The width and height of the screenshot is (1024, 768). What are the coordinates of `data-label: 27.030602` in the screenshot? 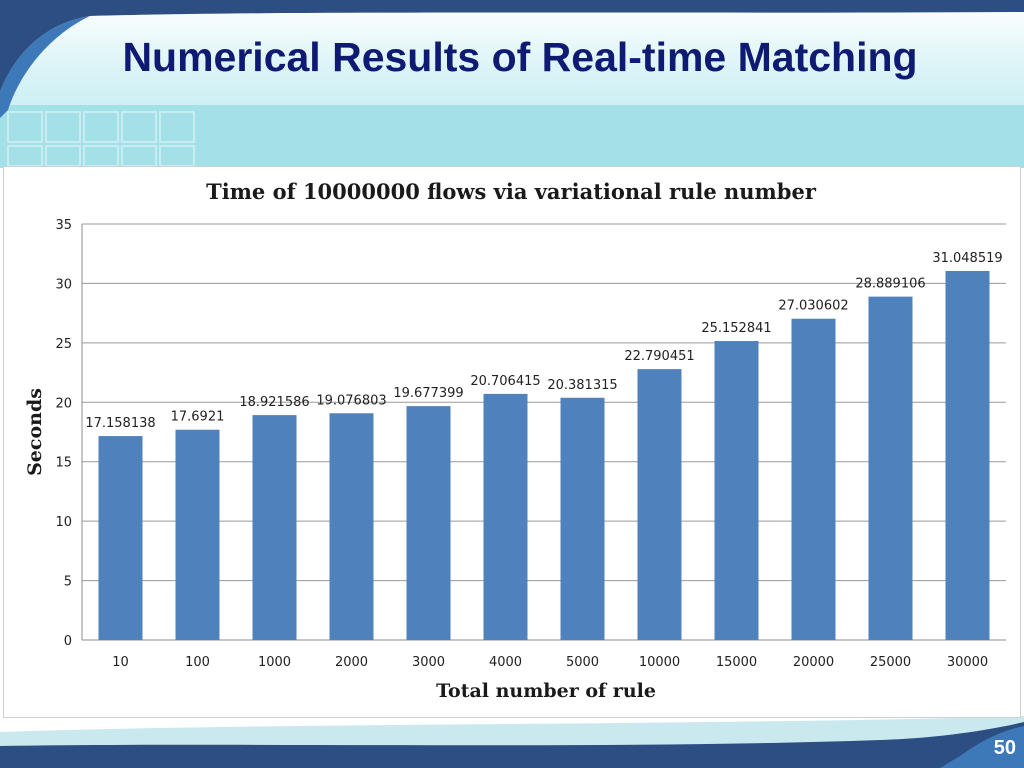 It's located at (813, 306).